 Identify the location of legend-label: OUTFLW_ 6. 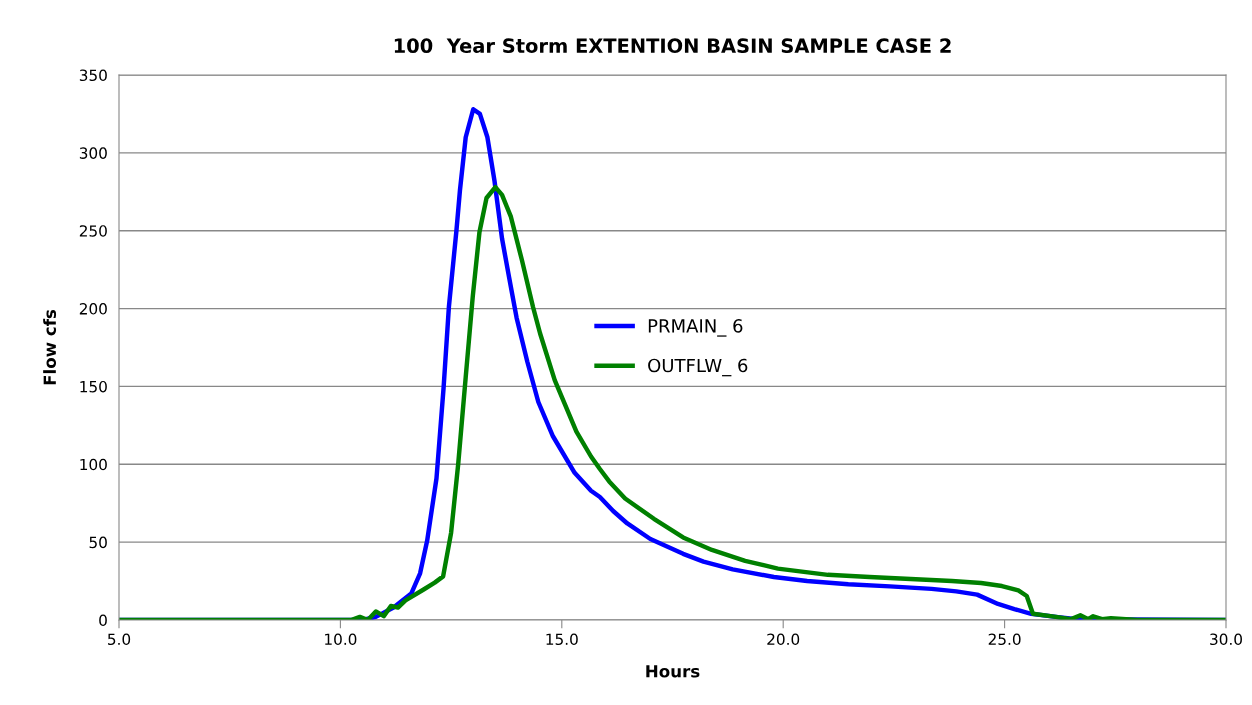
(698, 367).